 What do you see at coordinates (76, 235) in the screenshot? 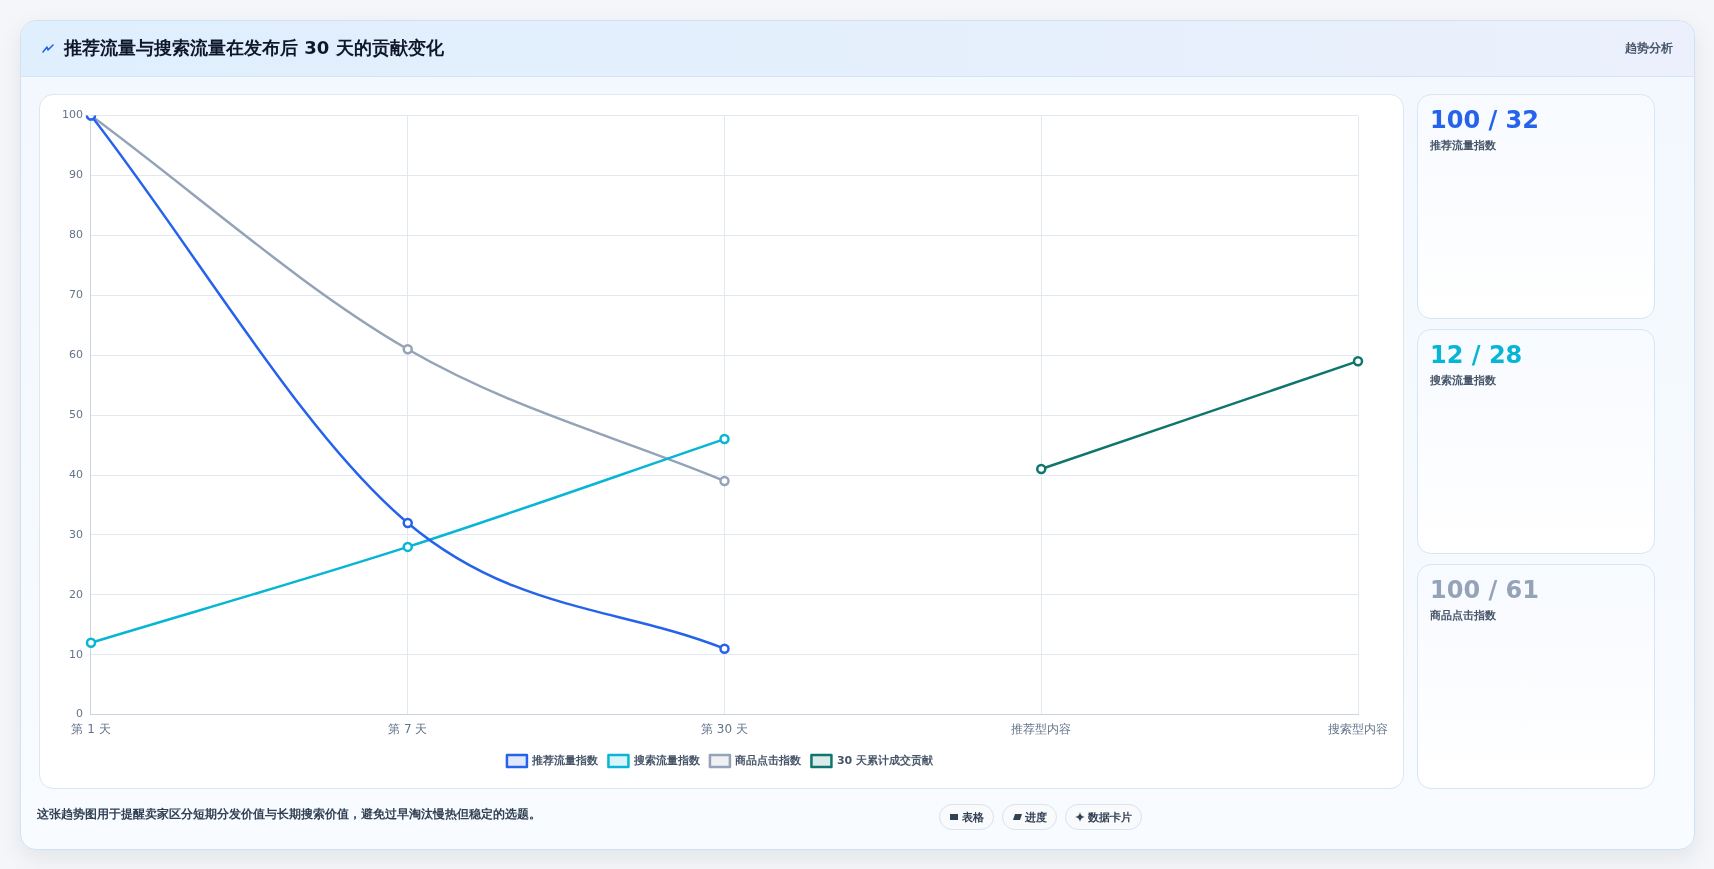
I see `y-tick-label: 80` at bounding box center [76, 235].